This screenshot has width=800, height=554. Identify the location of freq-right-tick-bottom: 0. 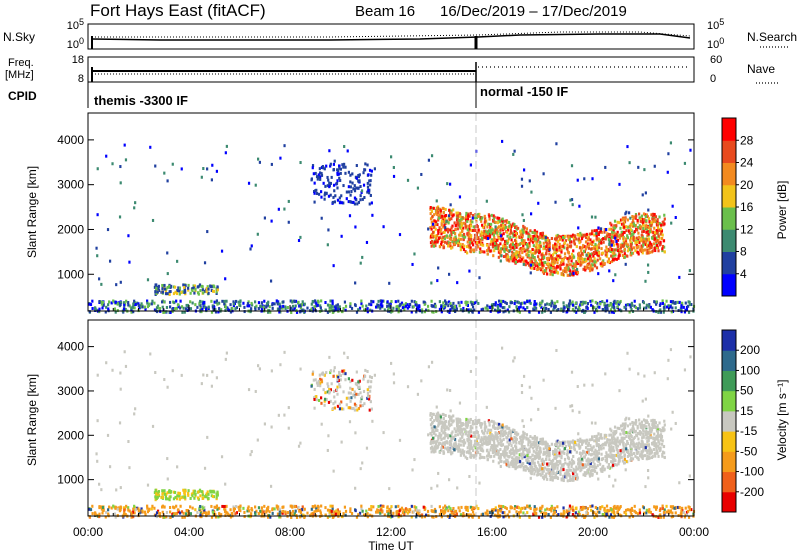
(713, 79).